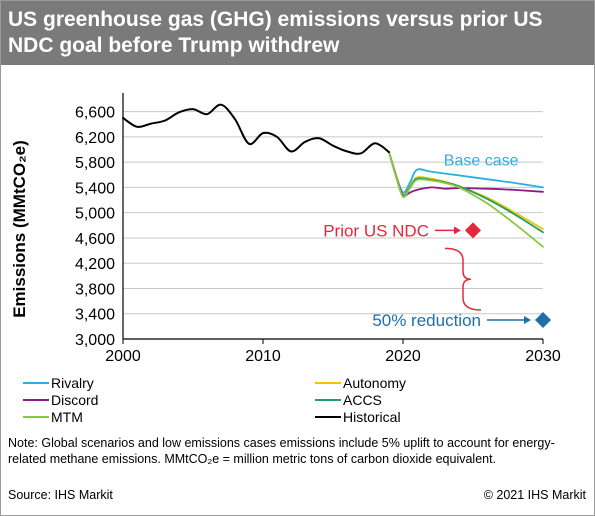 Image resolution: width=595 pixels, height=516 pixels. Describe the element at coordinates (95, 315) in the screenshot. I see `y-tick-label: 3,400` at that location.